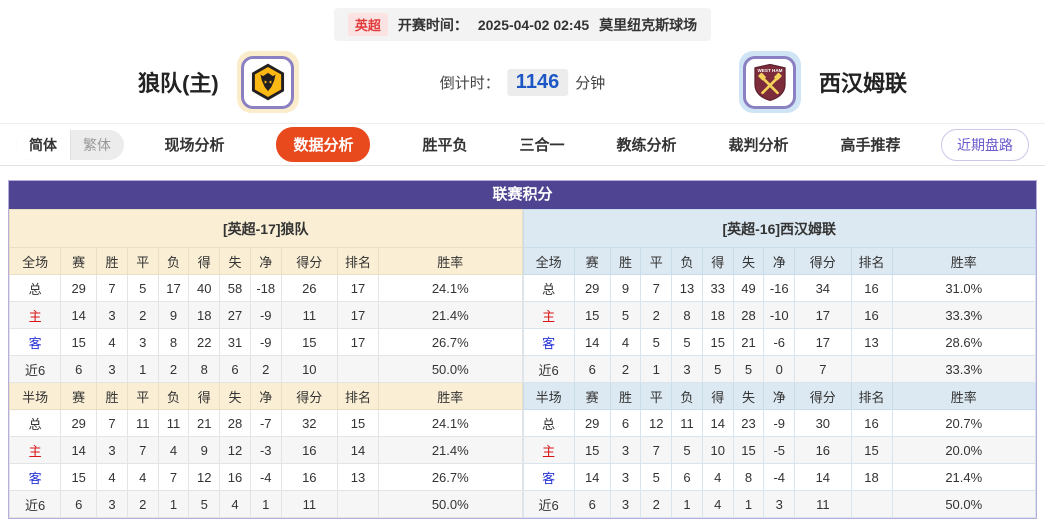 The width and height of the screenshot is (1045, 526). Describe the element at coordinates (779, 369) in the screenshot. I see `stat-cell: 0` at that location.